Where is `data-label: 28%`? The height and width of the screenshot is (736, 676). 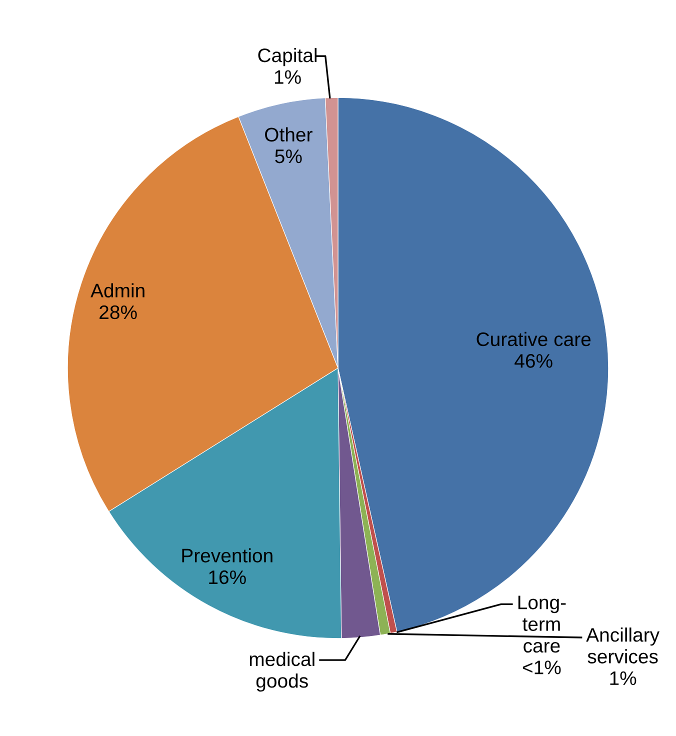
data-label: 28% is located at coordinates (118, 312).